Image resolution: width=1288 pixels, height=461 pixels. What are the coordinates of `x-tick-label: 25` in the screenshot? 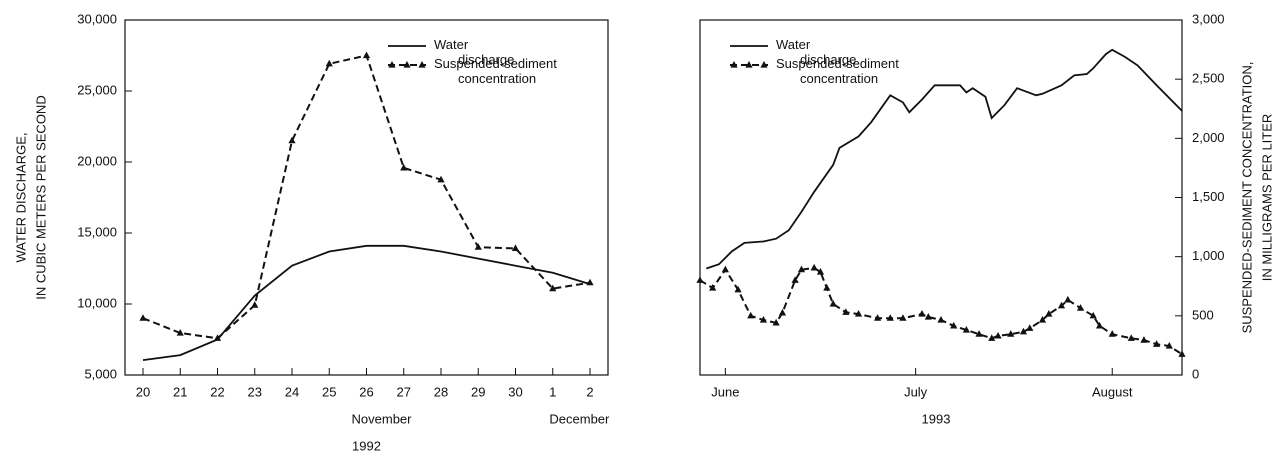 It's located at (329, 391).